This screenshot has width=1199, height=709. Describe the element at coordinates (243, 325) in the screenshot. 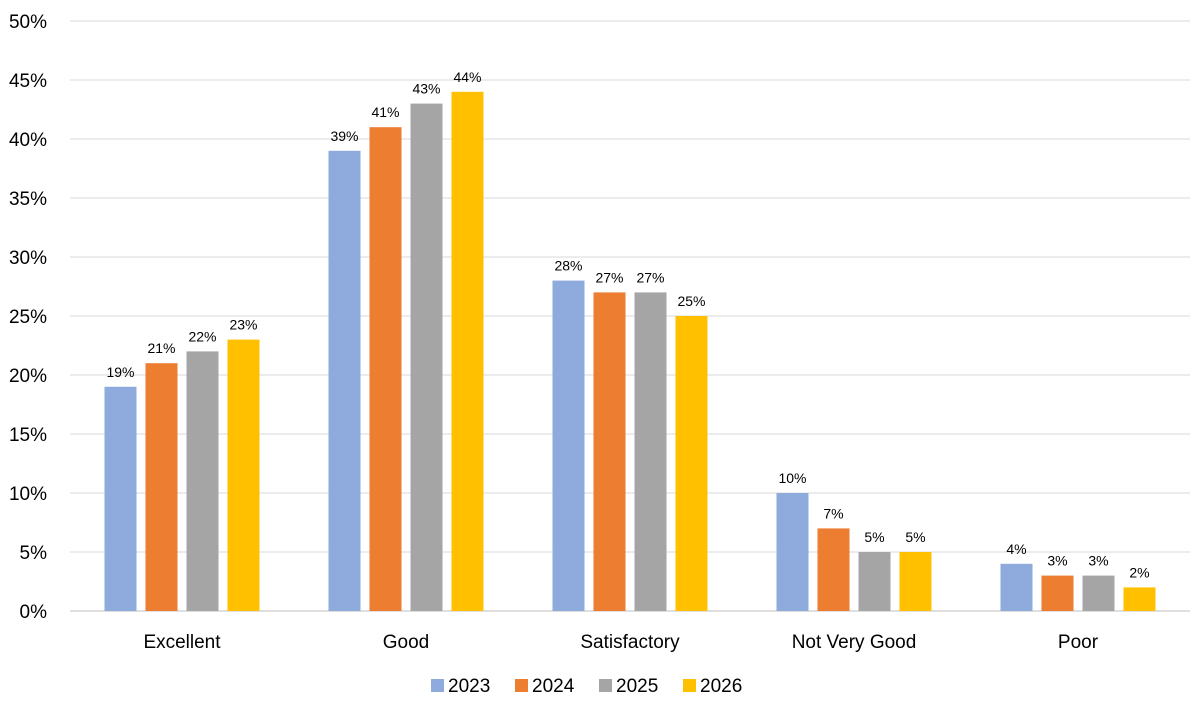

I see `data-label: 23%` at that location.